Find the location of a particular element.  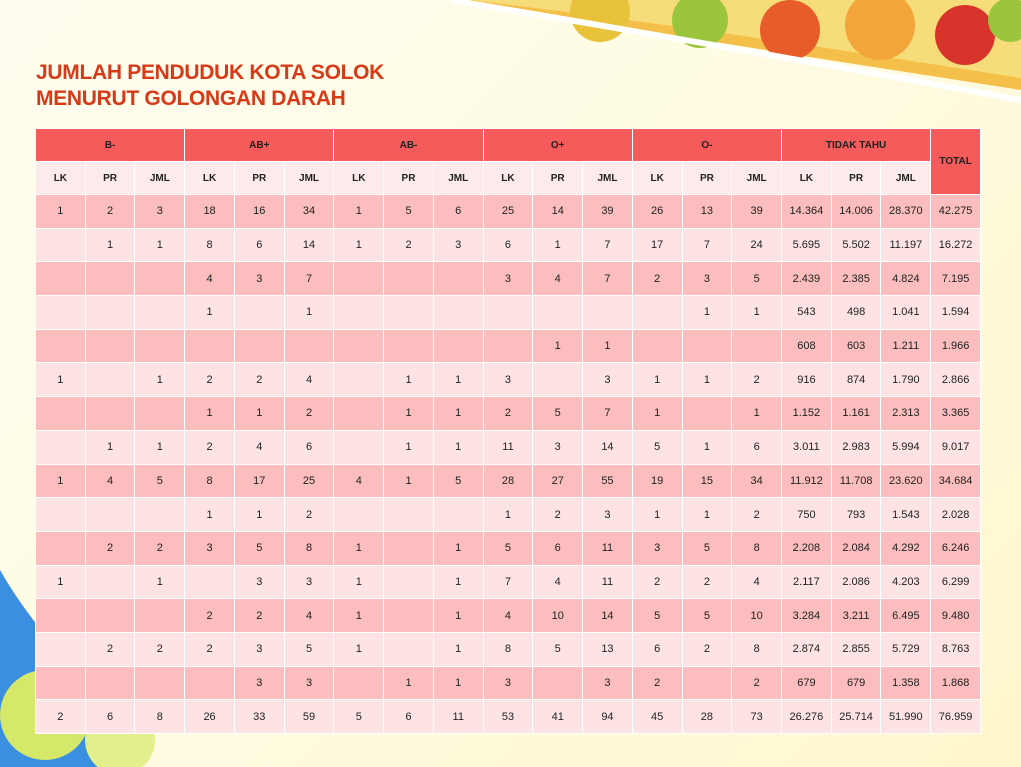

cell: 19 is located at coordinates (657, 481).